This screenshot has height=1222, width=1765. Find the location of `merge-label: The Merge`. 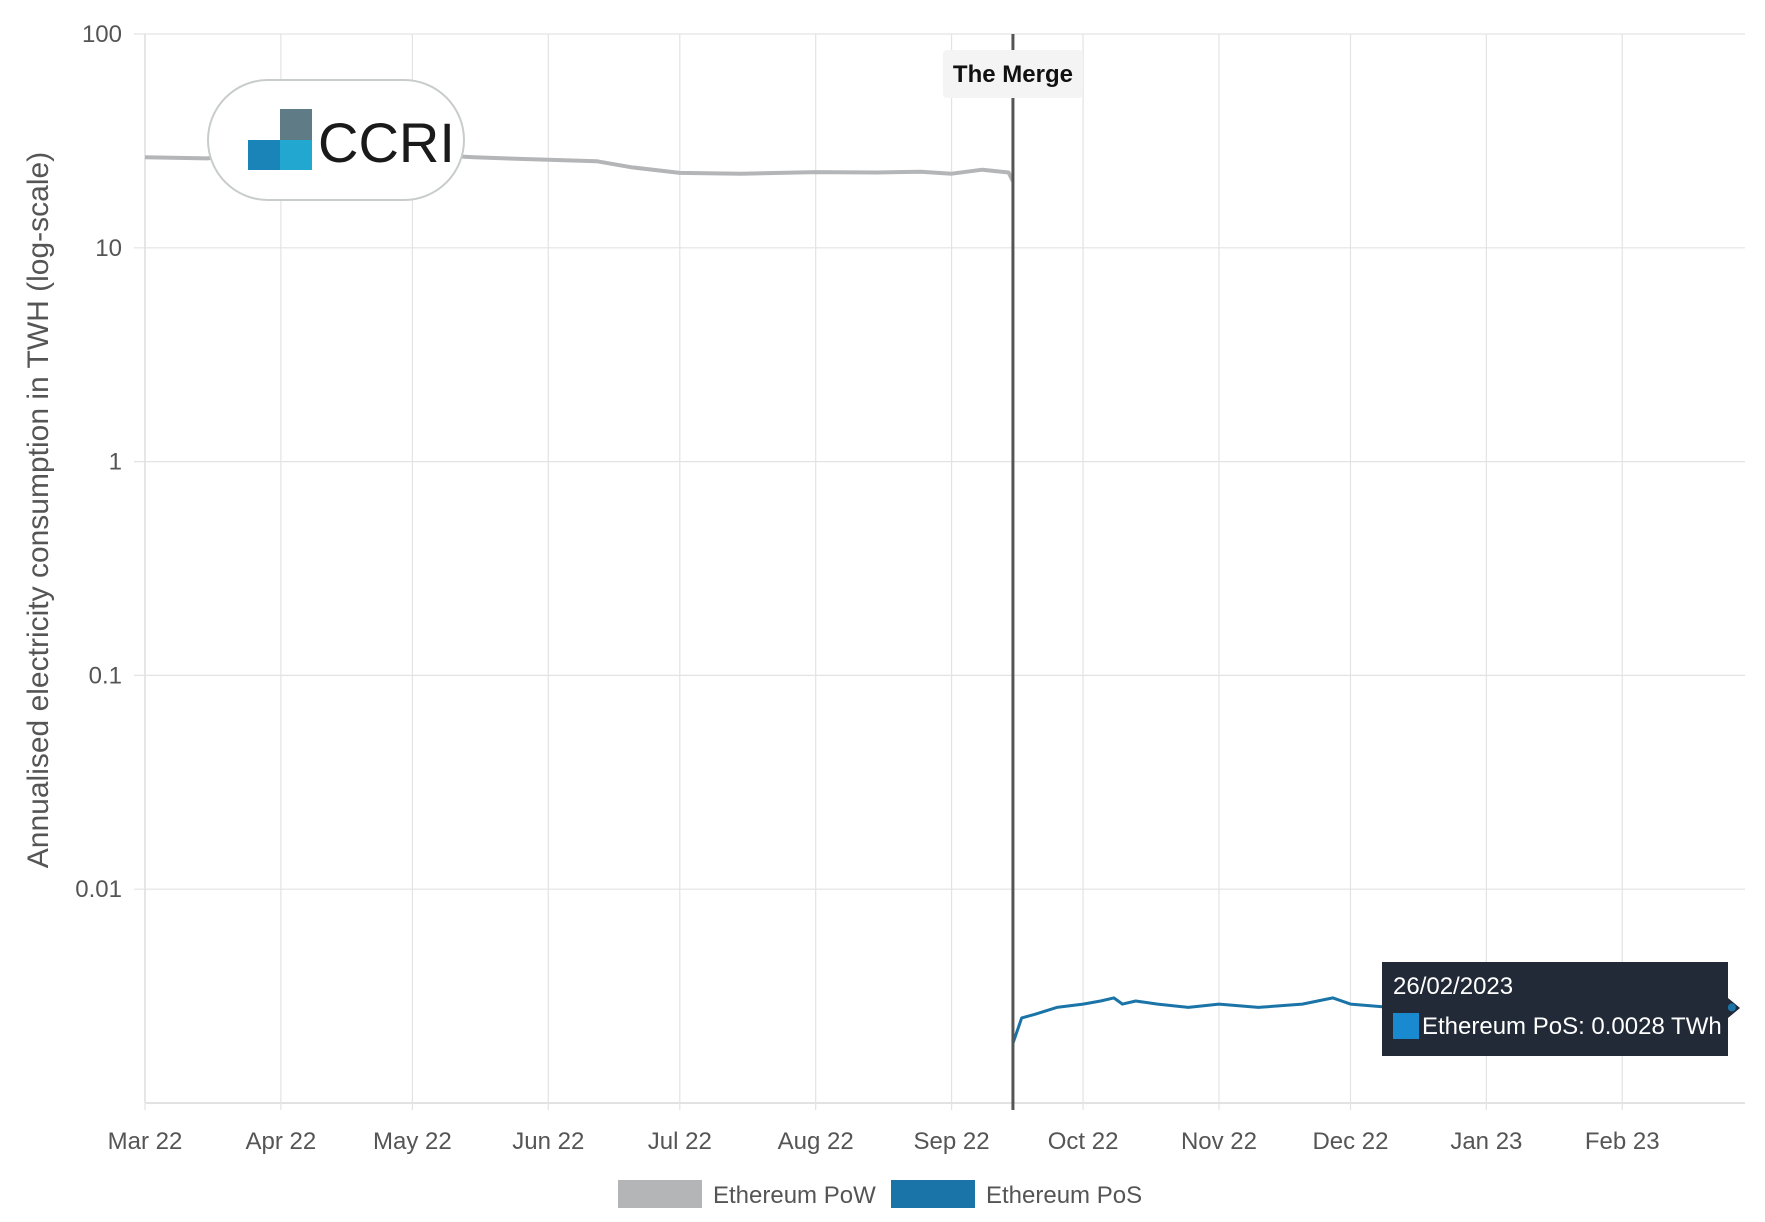

merge-label: The Merge is located at coordinates (1013, 74).